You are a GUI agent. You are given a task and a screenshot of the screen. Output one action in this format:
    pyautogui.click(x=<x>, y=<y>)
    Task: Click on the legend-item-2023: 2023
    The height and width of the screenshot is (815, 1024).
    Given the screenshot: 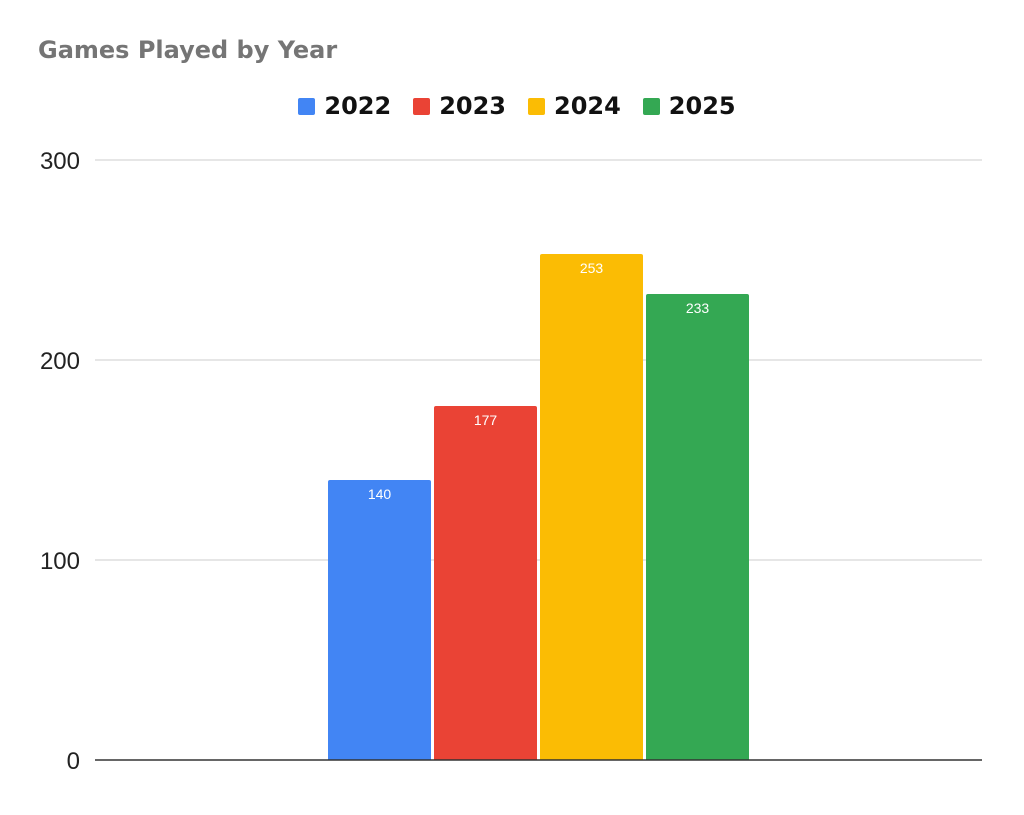 What is the action you would take?
    pyautogui.click(x=459, y=106)
    